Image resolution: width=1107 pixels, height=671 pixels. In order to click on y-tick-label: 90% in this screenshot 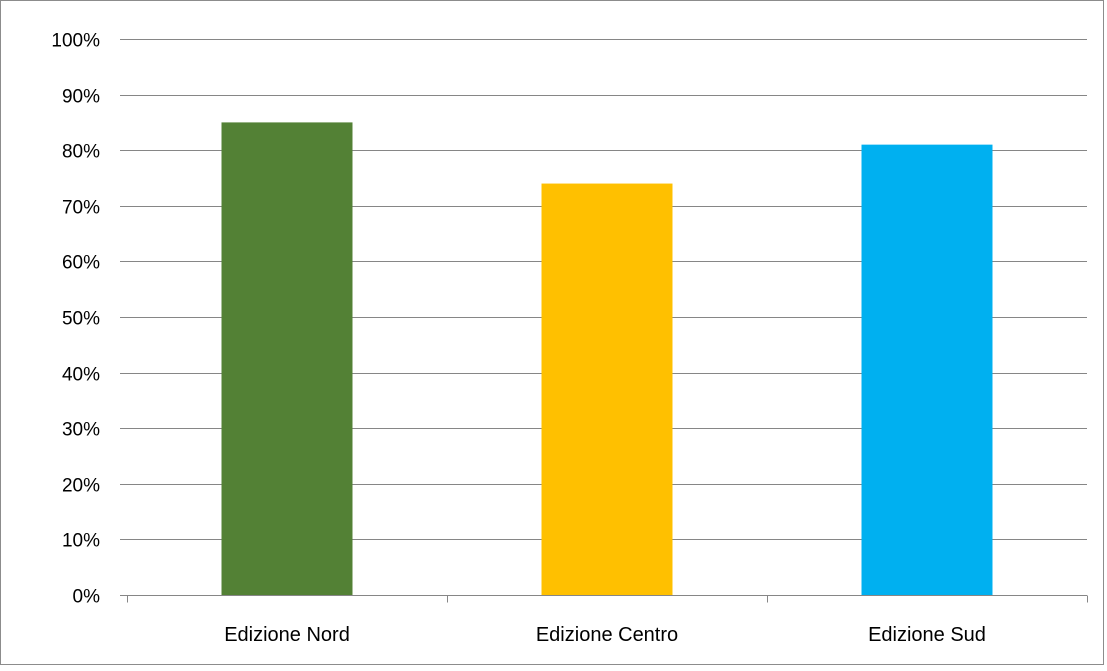, I will do `click(81, 97)`.